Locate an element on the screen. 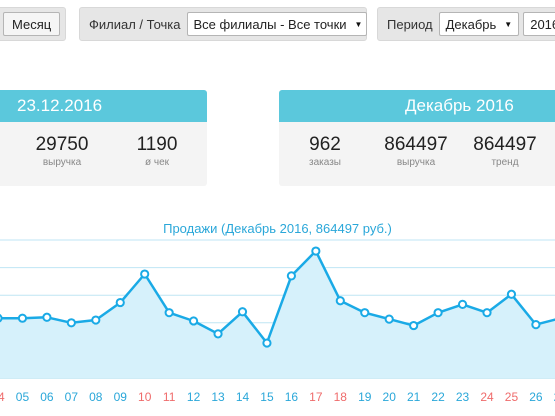 The image size is (555, 416). x-tick-label-27: 27 is located at coordinates (554, 397).